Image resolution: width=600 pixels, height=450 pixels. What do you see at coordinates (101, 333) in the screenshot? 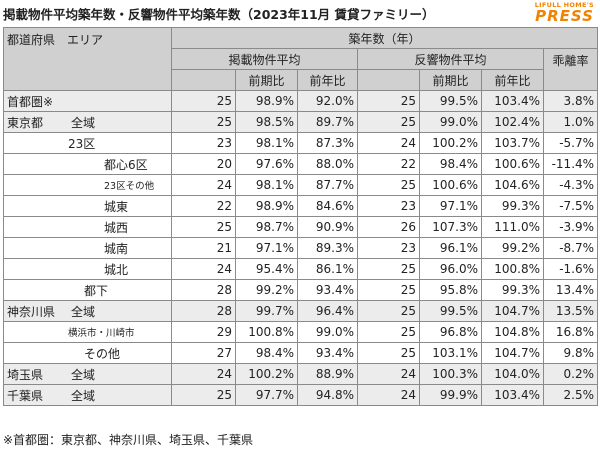
I see `area-label: 横浜市・川崎市` at bounding box center [101, 333].